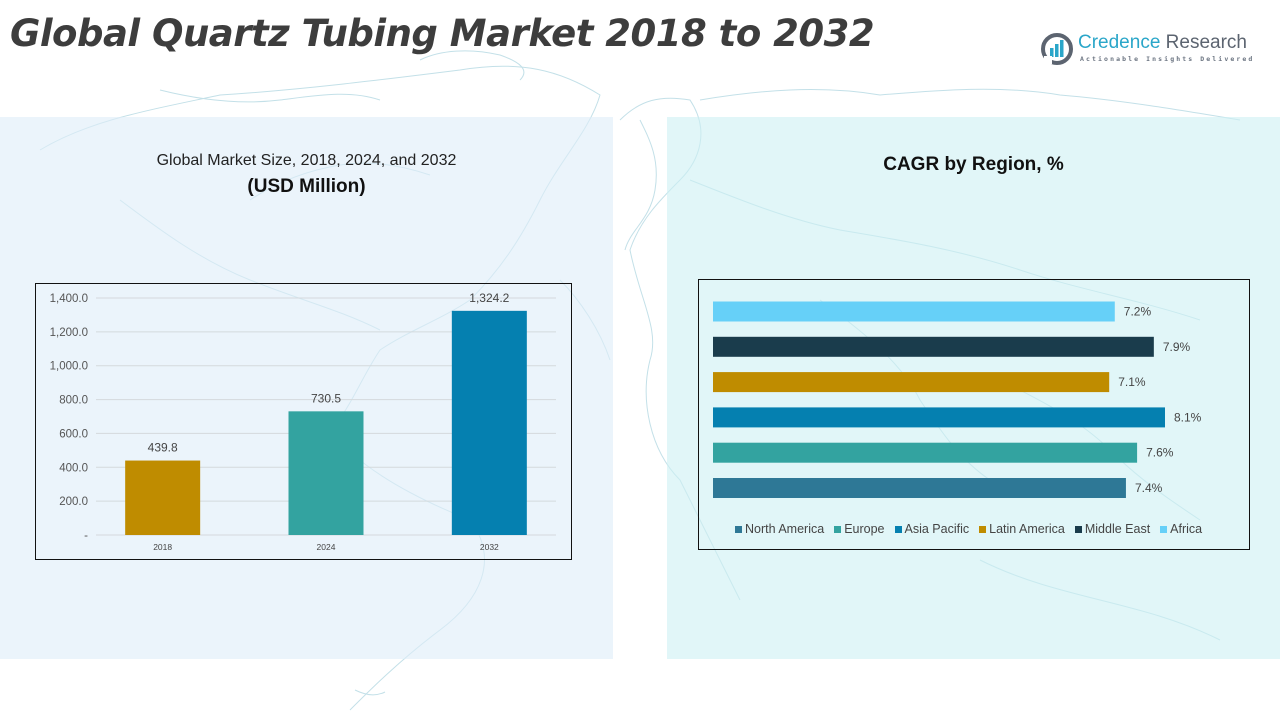 The image size is (1280, 720). What do you see at coordinates (1167, 59) in the screenshot?
I see `logo-tagline: Actionable Insights Delivered` at bounding box center [1167, 59].